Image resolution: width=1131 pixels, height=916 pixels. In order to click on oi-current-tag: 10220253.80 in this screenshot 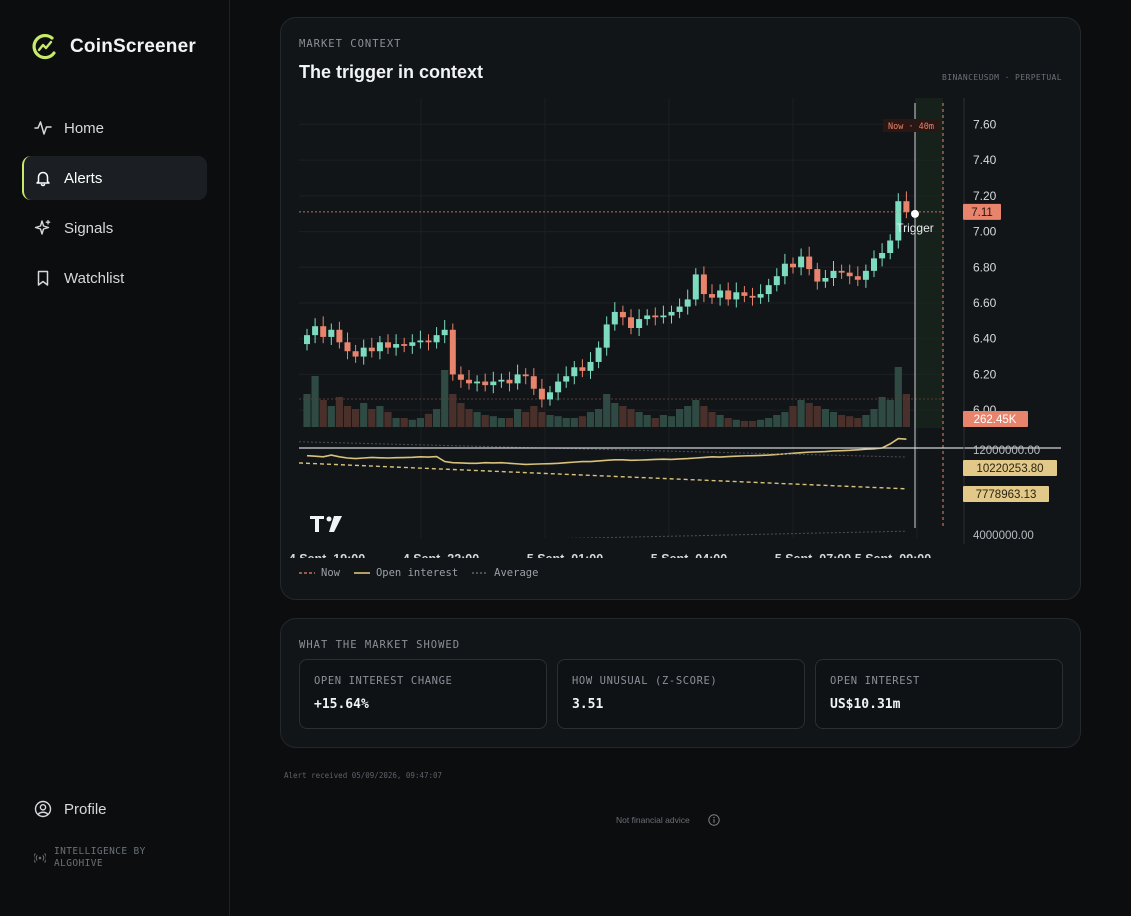, I will do `click(1009, 469)`.